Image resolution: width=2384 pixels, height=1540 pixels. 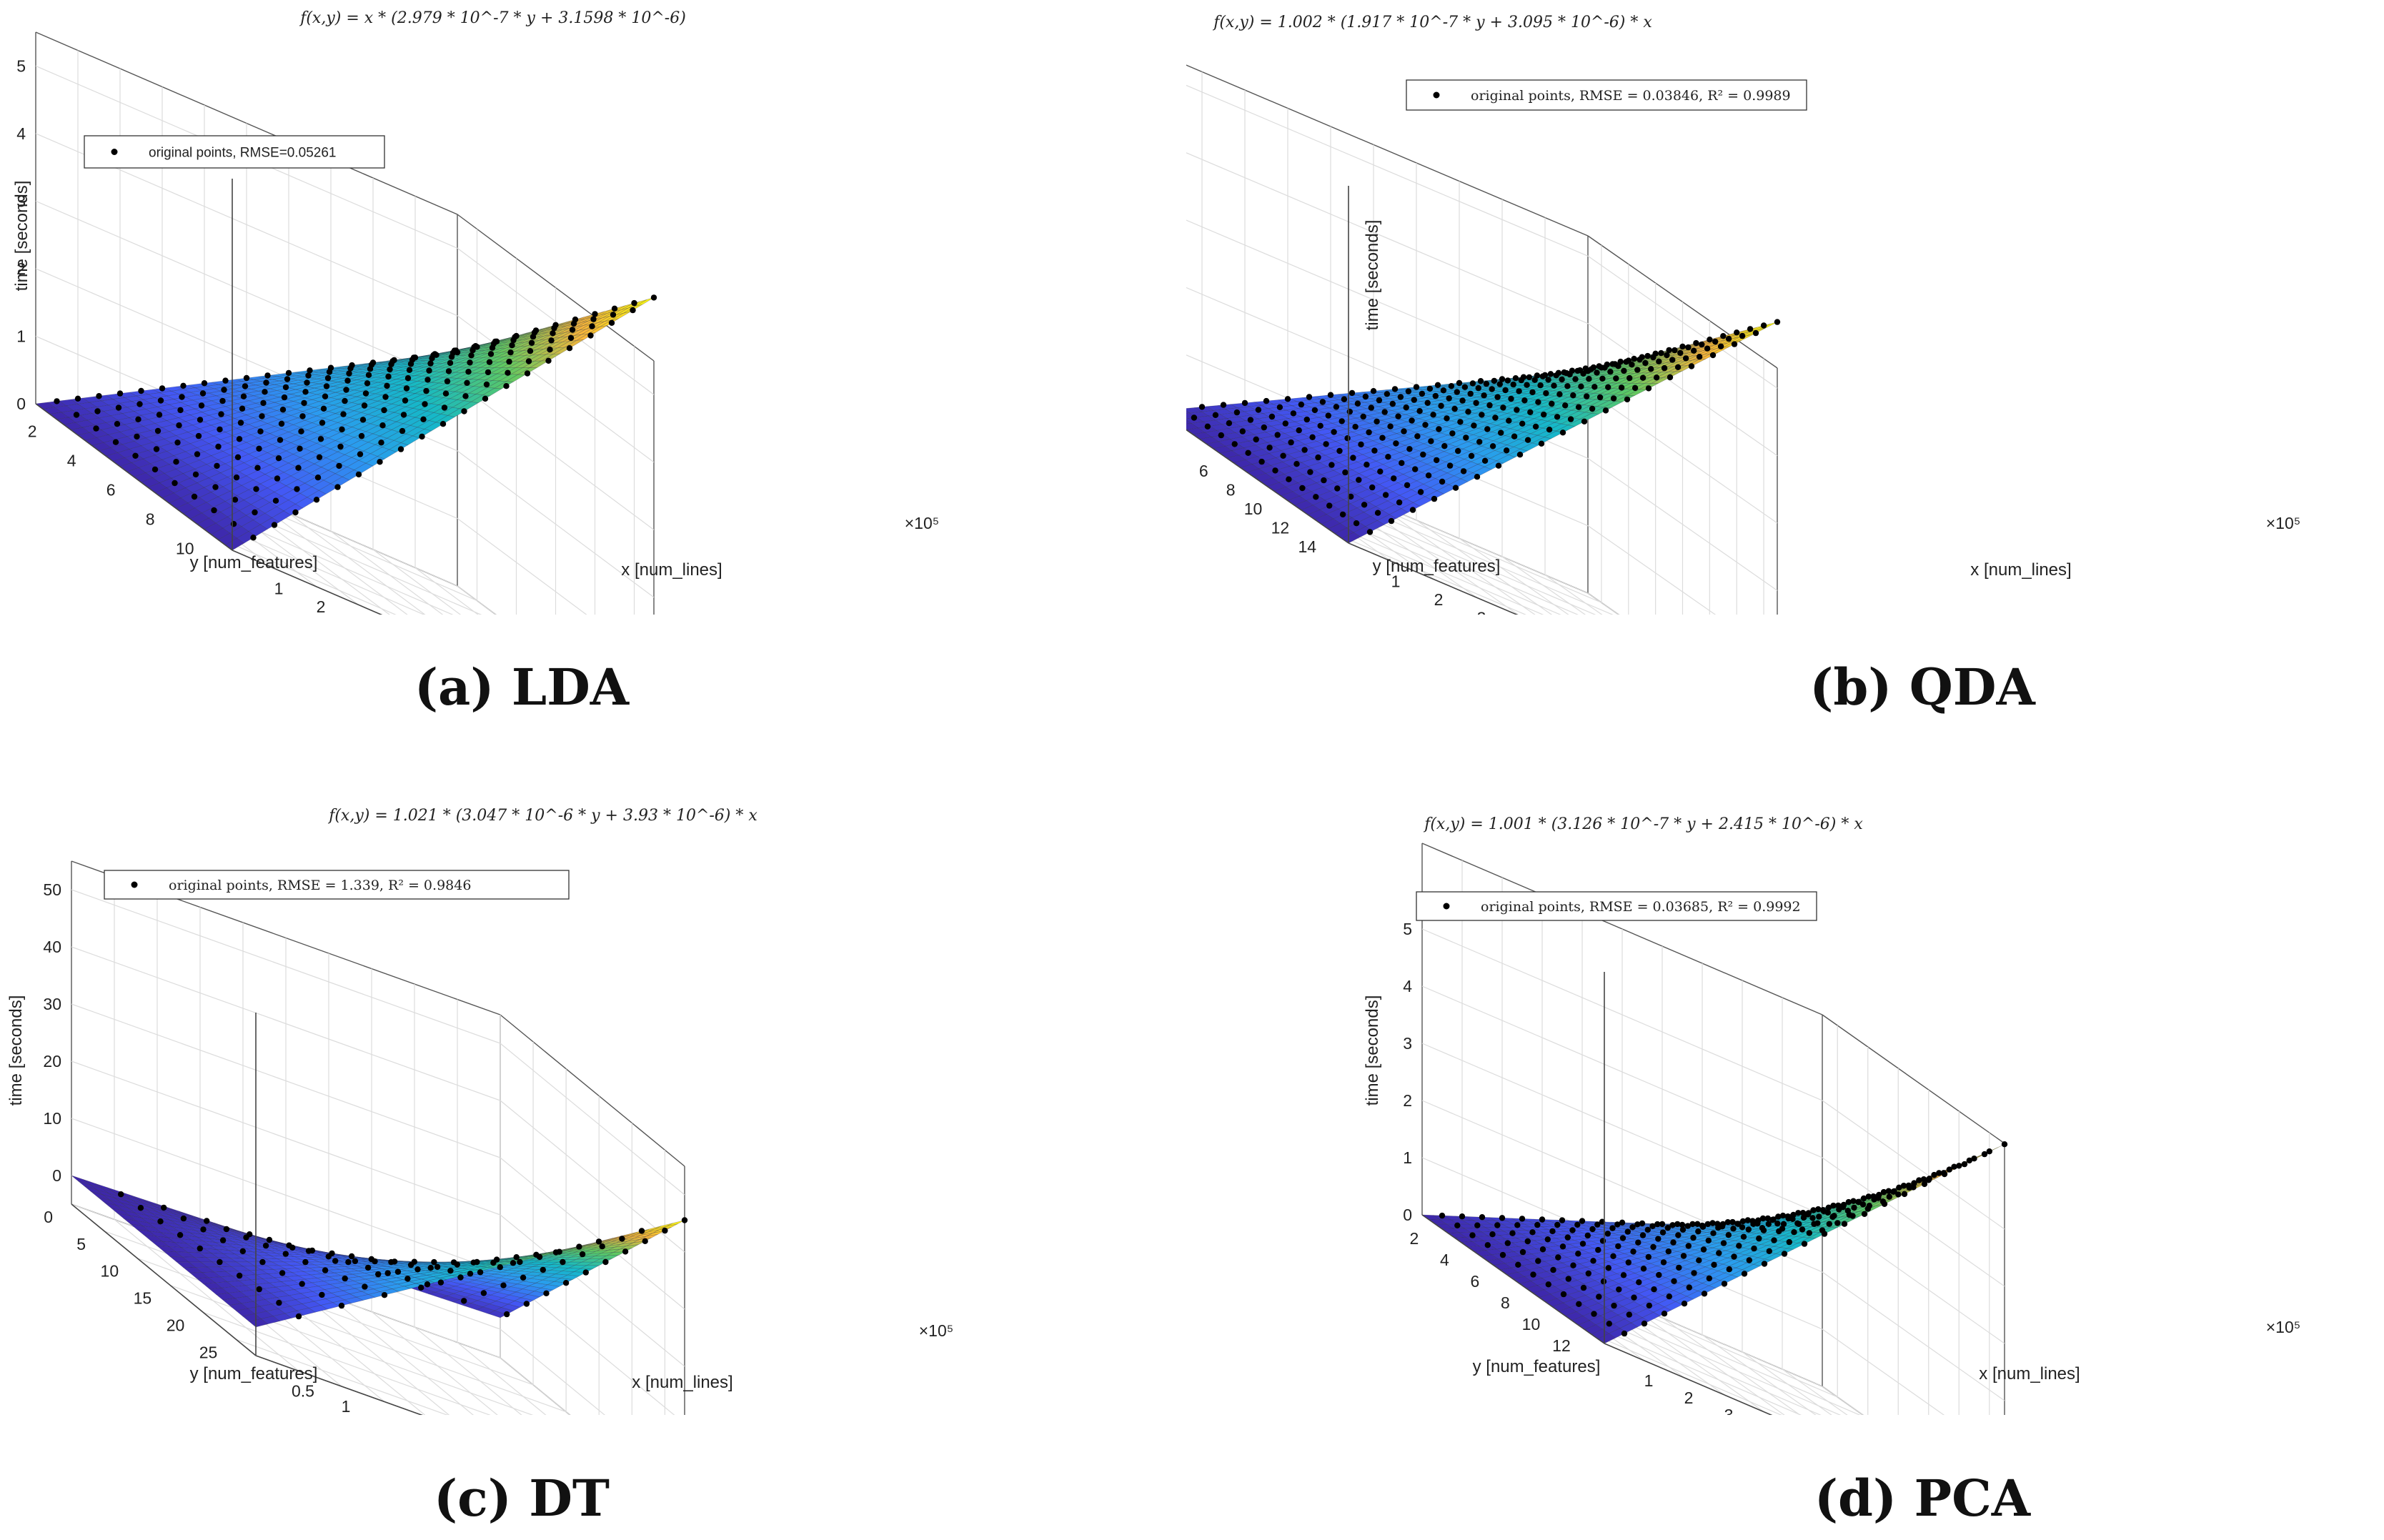 I want to click on y-tick-label: 20, so click(x=176, y=1325).